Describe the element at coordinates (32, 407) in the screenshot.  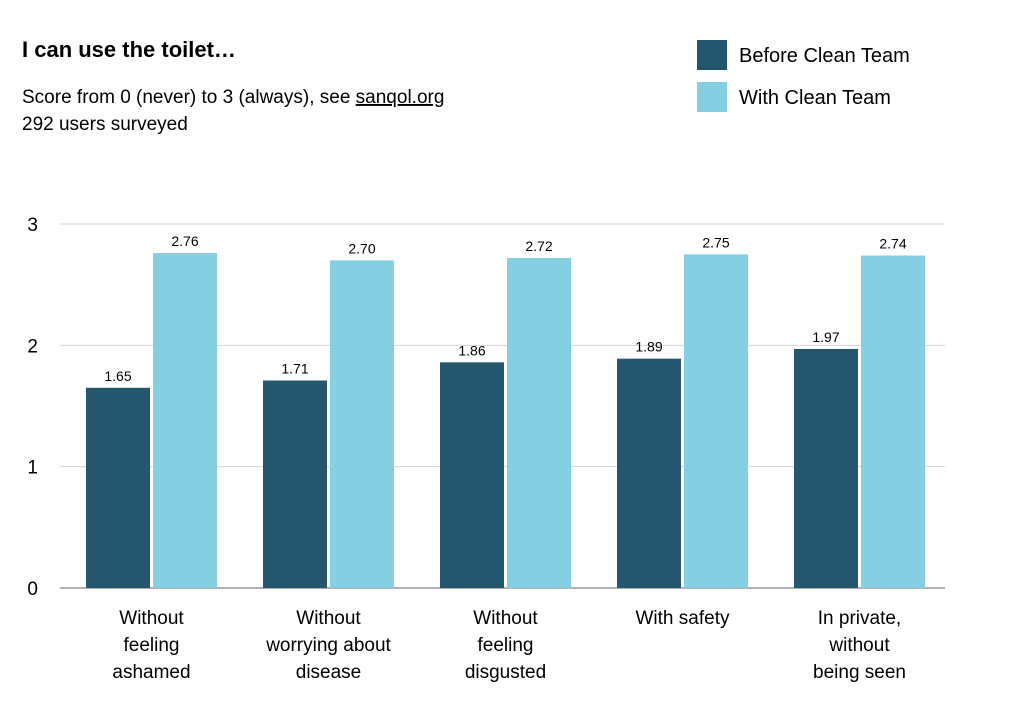
I see `y-axis: 0 1 2 3` at that location.